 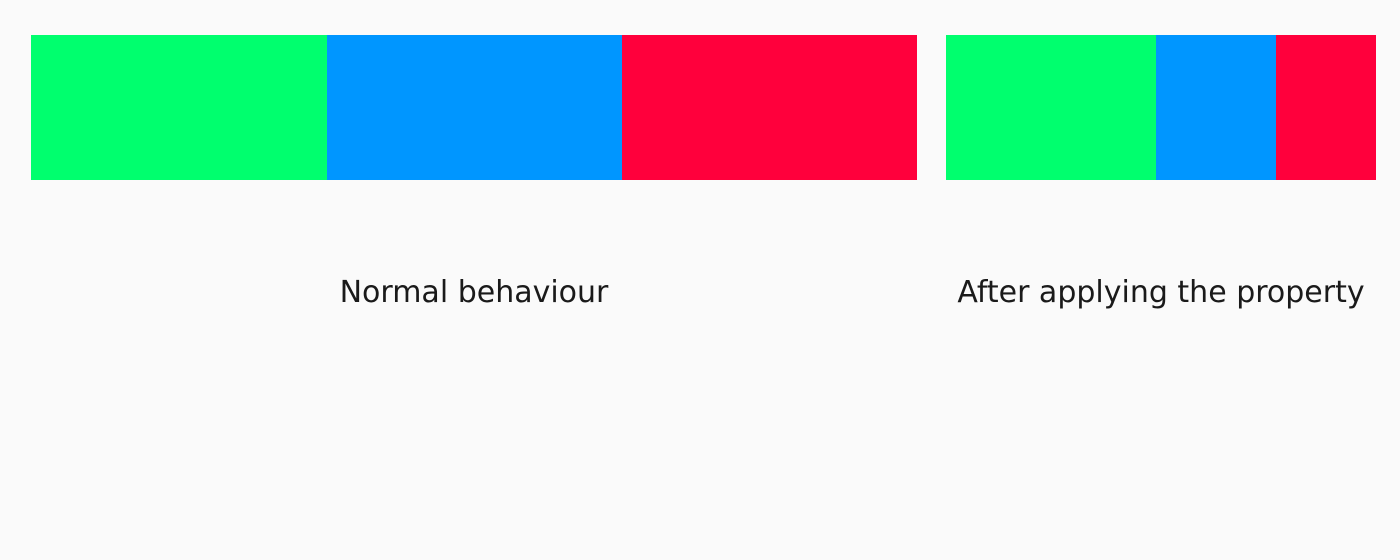 I want to click on after-red-block, so click(x=1326, y=107).